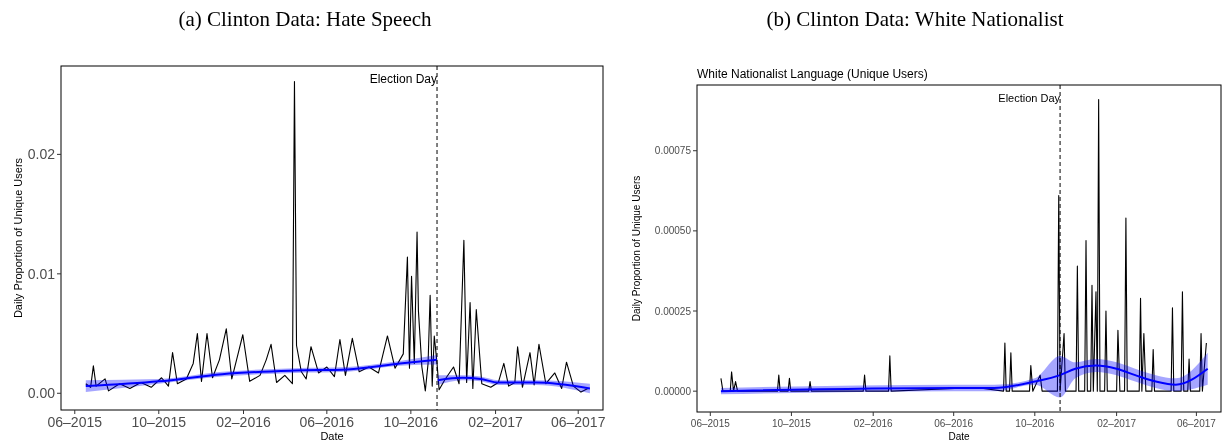 The width and height of the screenshot is (1225, 443). I want to click on y-tick-label: 0.01, so click(41, 273).